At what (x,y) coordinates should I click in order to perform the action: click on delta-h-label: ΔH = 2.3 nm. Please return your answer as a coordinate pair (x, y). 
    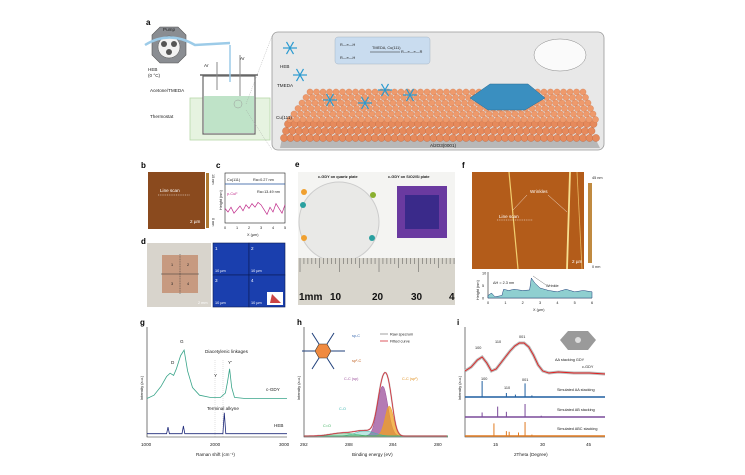
    Looking at the image, I should click on (503, 283).